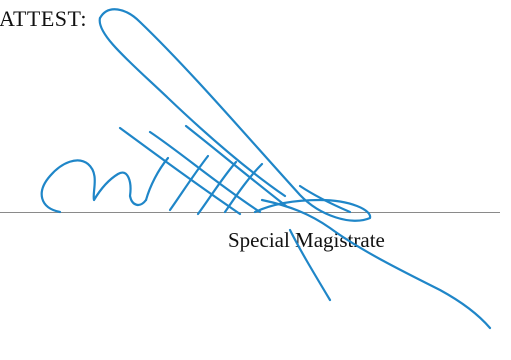 The height and width of the screenshot is (360, 511). What do you see at coordinates (250, 212) in the screenshot?
I see `signature-line` at bounding box center [250, 212].